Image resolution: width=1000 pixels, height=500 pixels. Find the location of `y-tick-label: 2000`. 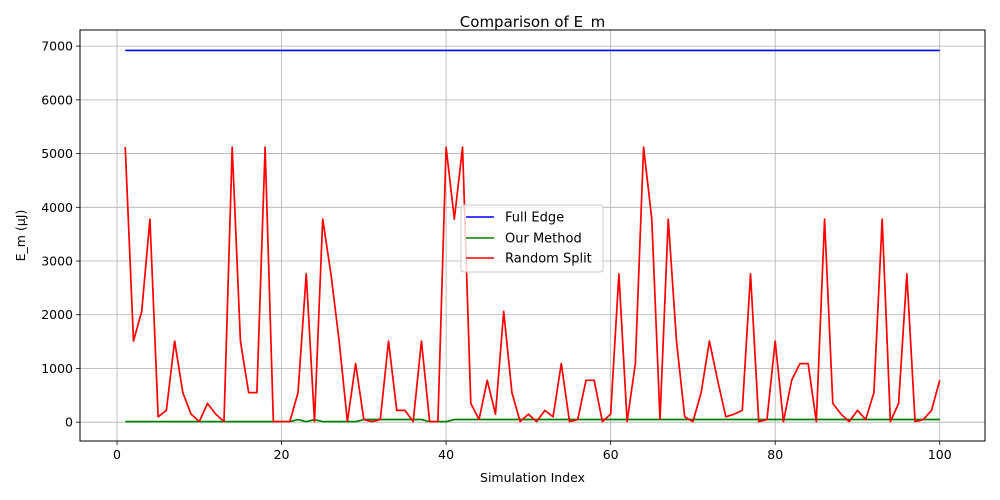

y-tick-label: 2000 is located at coordinates (57, 314).